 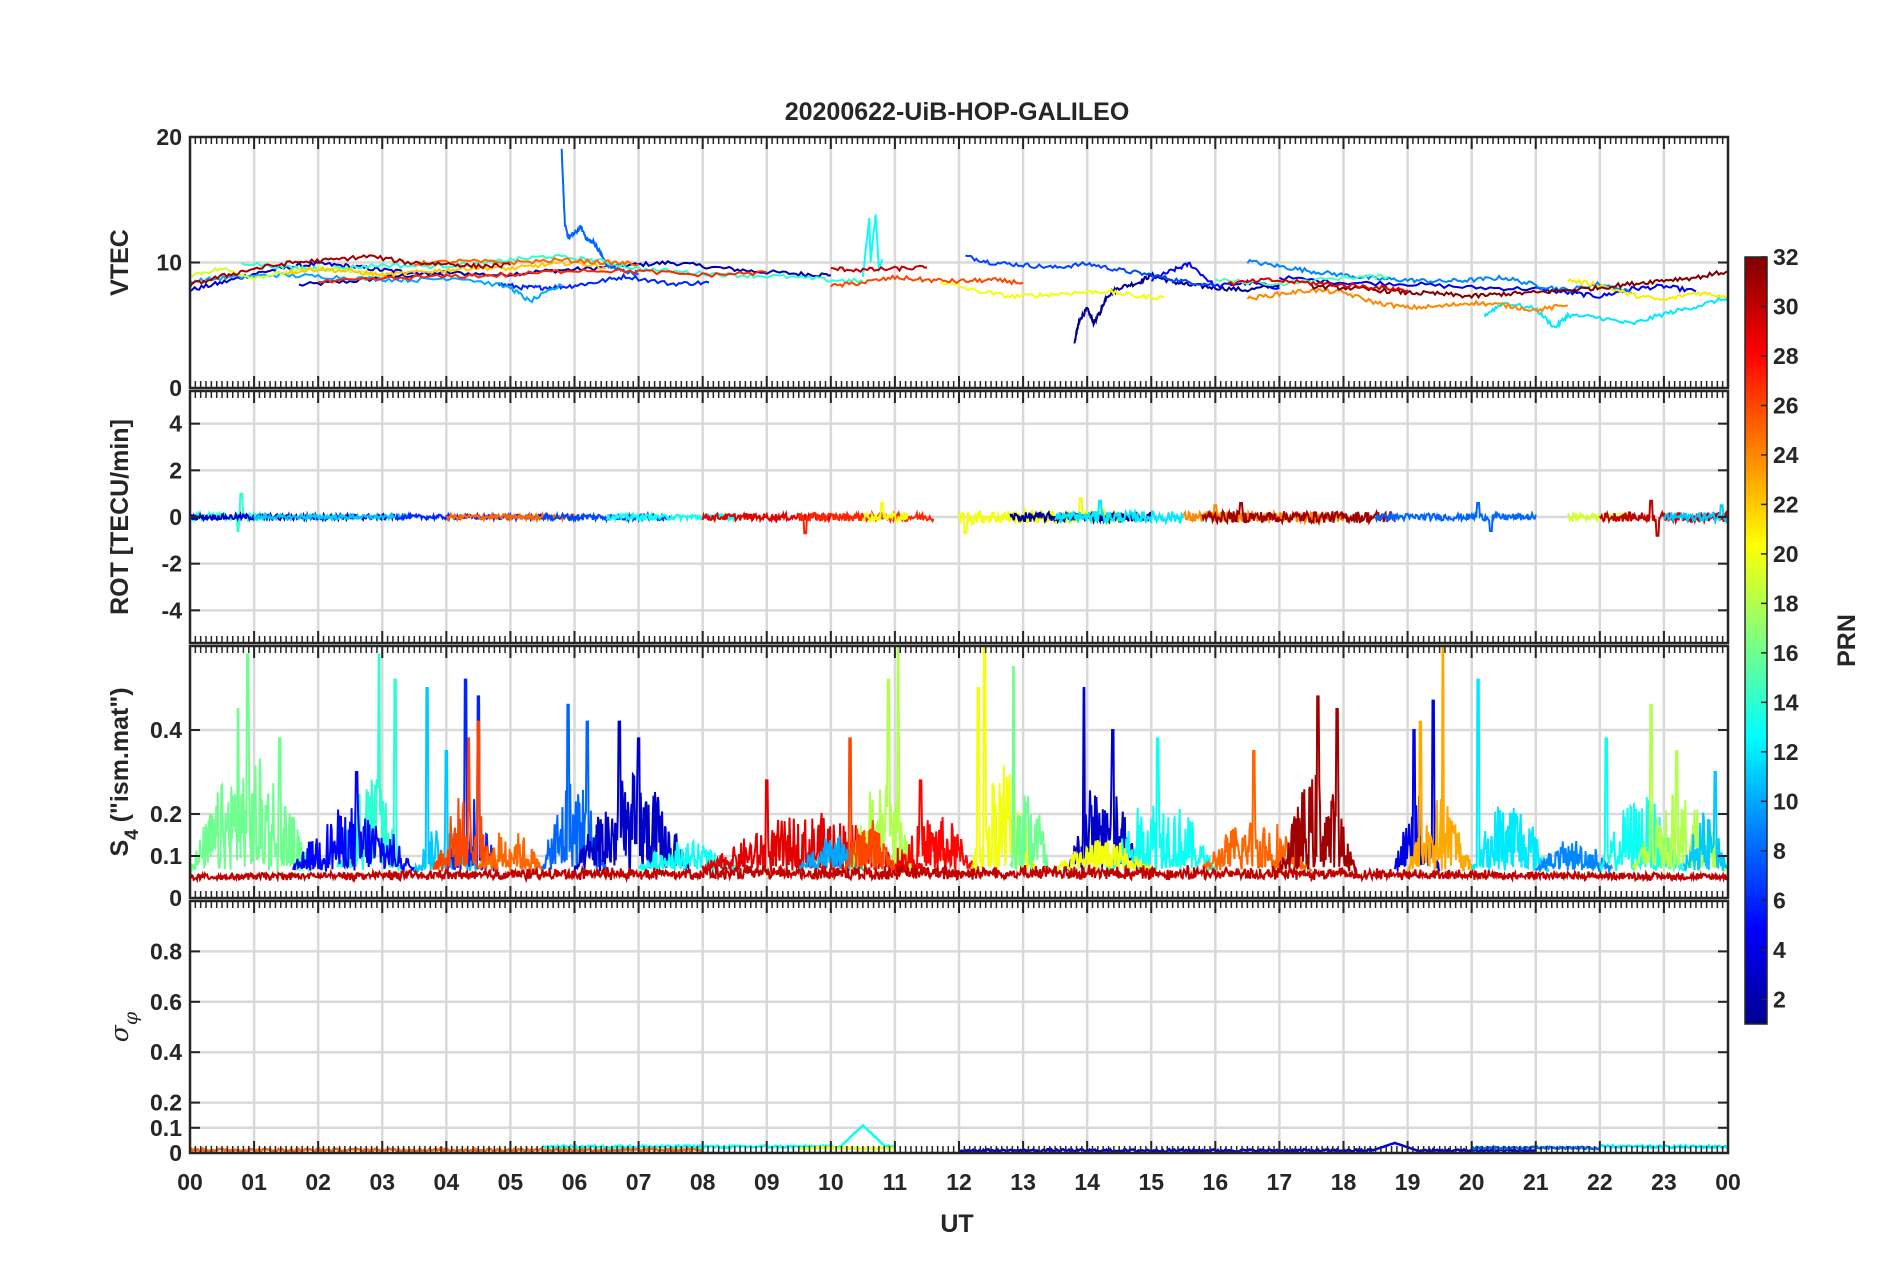 I want to click on y-tick-label: 0.2, so click(x=166, y=814).